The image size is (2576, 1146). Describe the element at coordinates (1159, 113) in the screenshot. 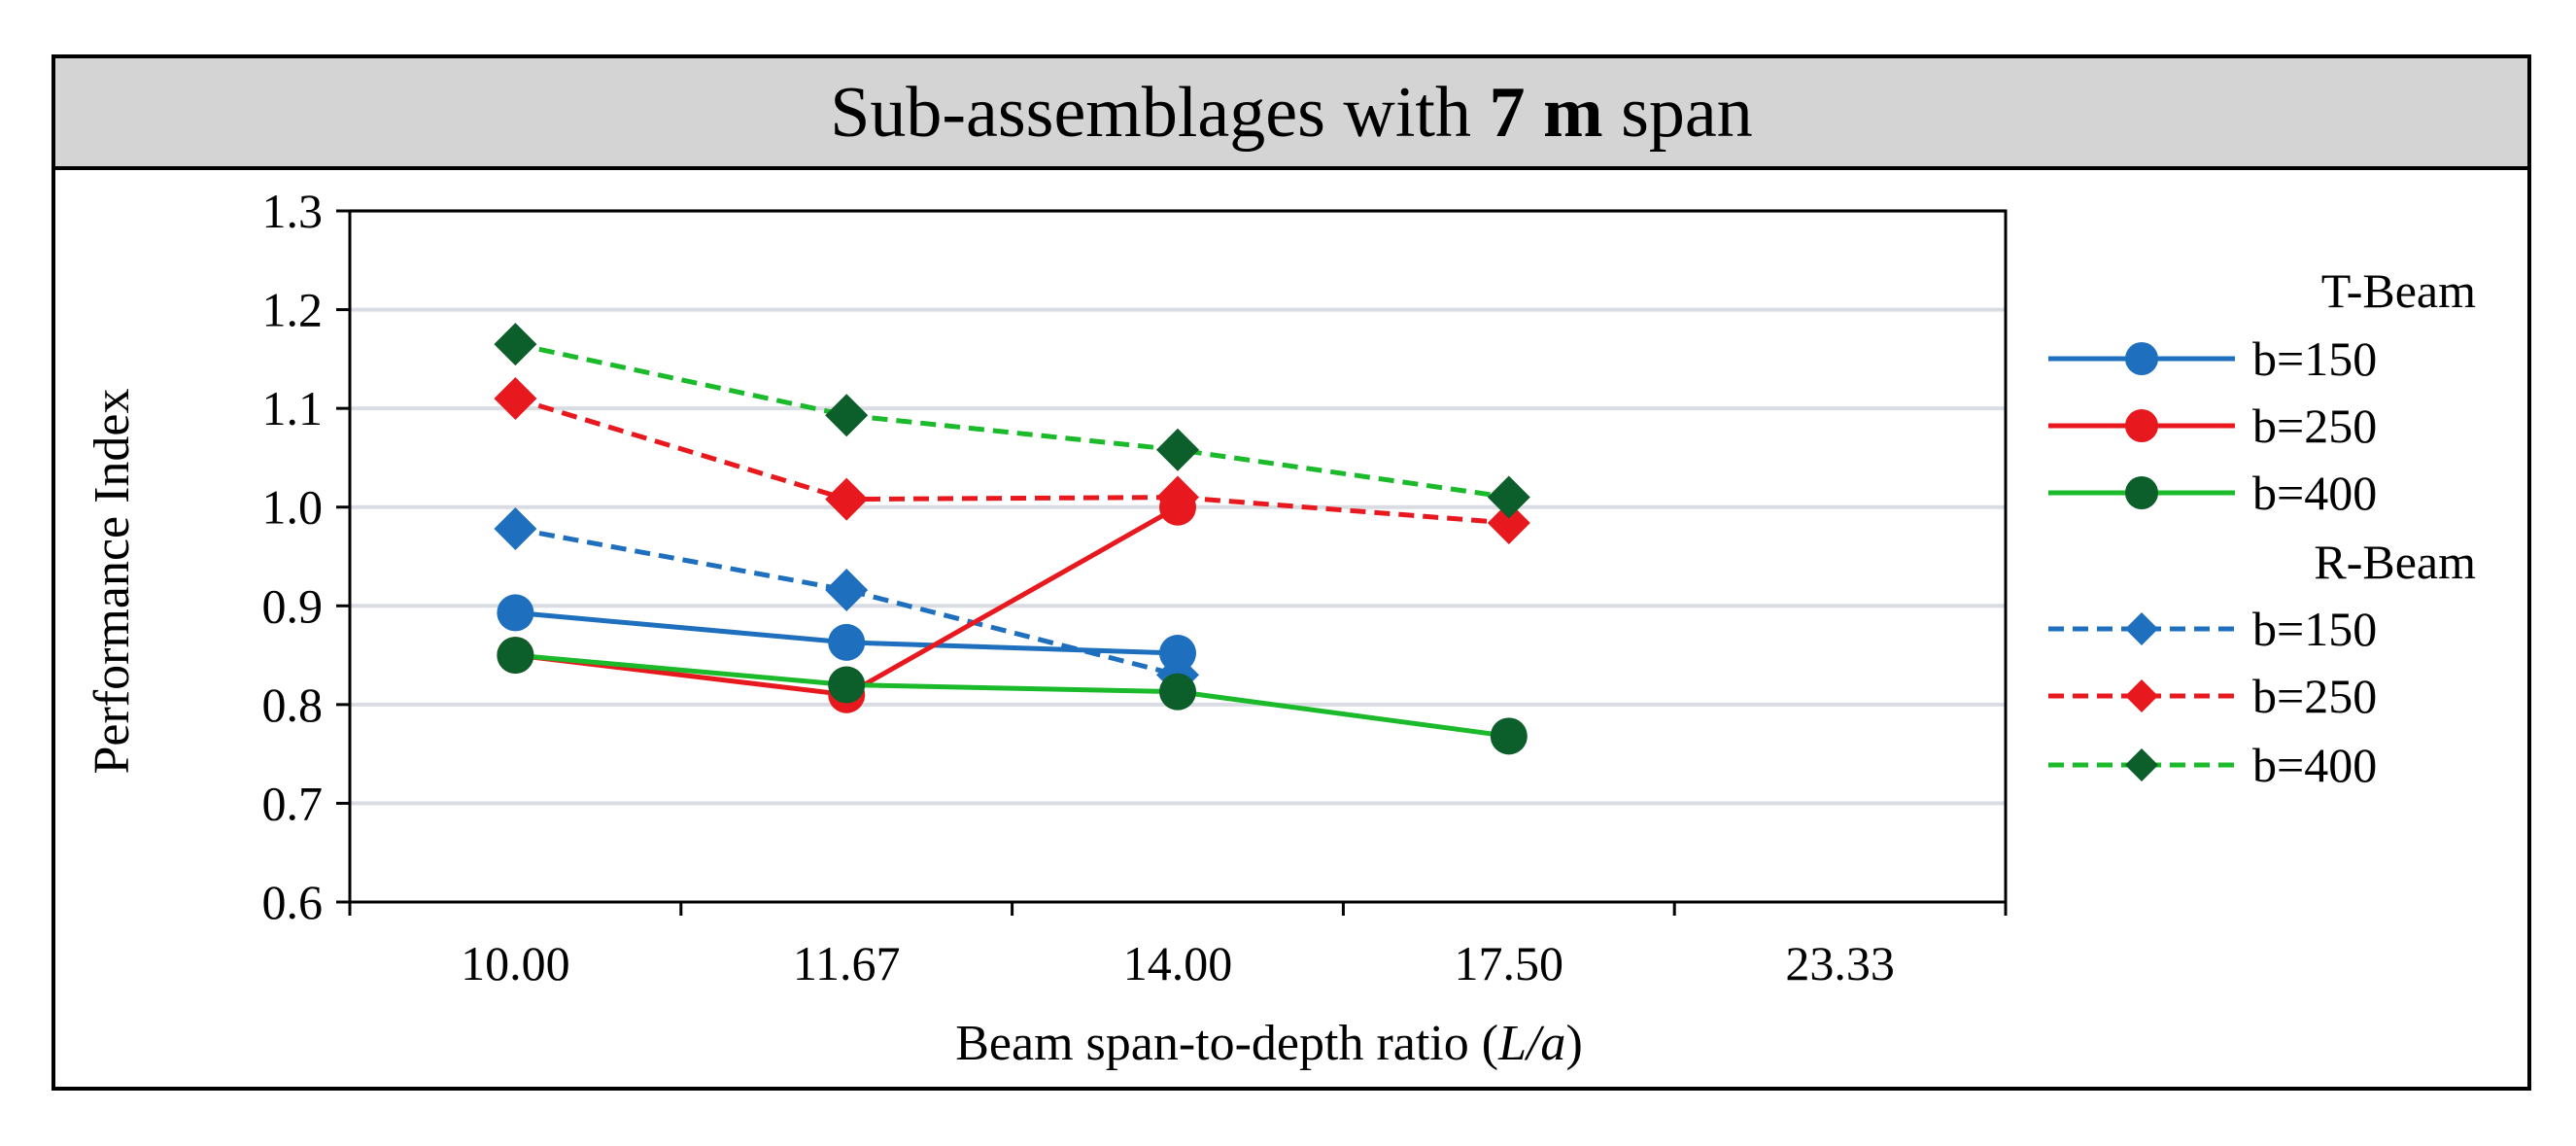

I see `chart-title-prefix: Sub-assemblages with` at that location.